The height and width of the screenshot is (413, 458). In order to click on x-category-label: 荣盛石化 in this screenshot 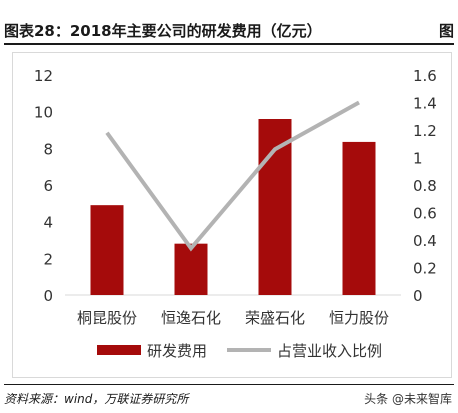, I will do `click(275, 318)`.